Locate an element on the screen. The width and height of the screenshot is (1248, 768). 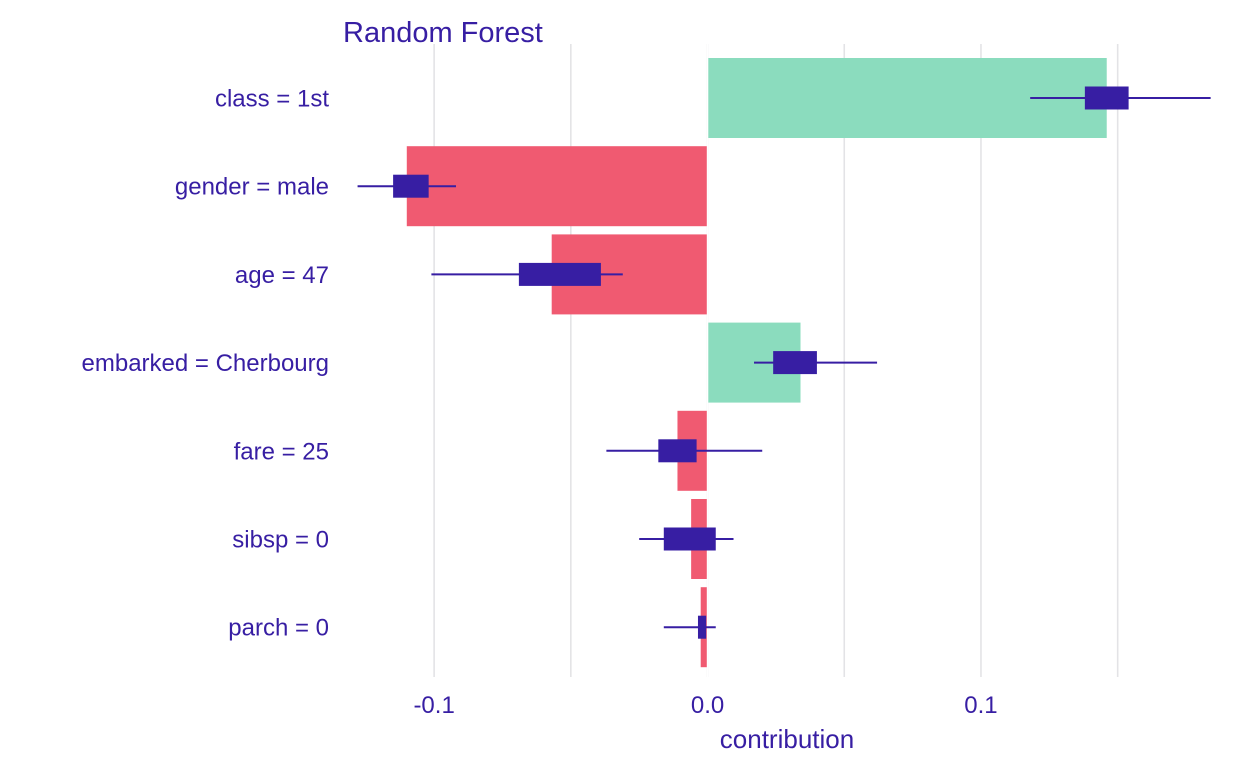
y-tick-label: embarked = Cherbourg is located at coordinates (205, 363).